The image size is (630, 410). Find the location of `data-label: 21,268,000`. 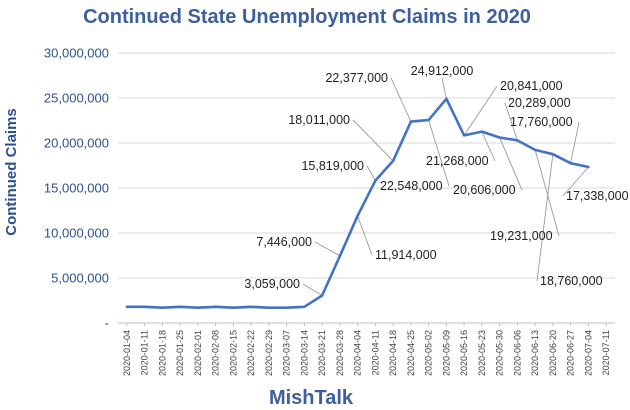

data-label: 21,268,000 is located at coordinates (457, 161).